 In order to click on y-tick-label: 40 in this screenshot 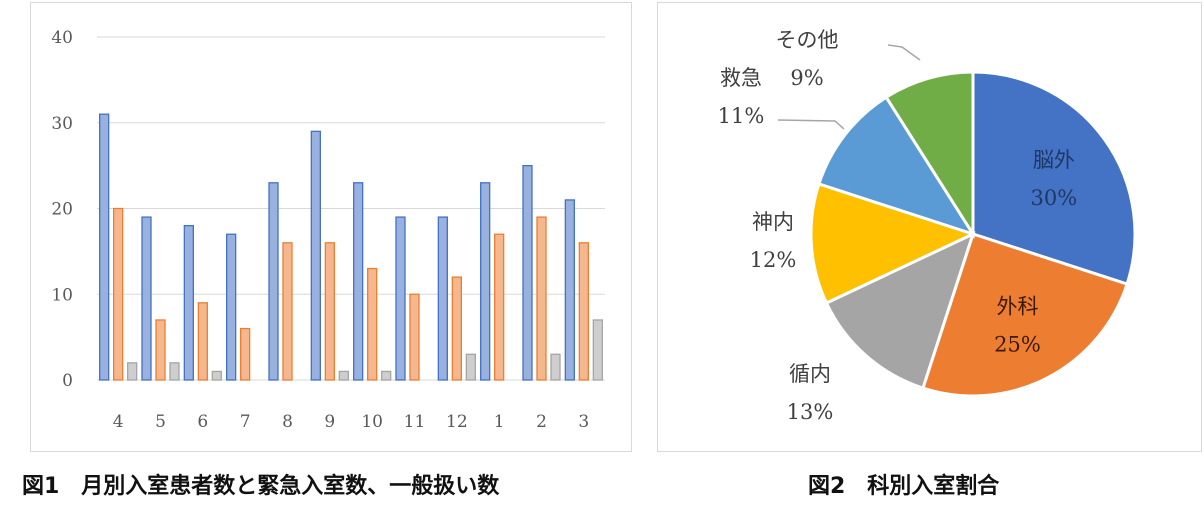, I will do `click(62, 38)`.